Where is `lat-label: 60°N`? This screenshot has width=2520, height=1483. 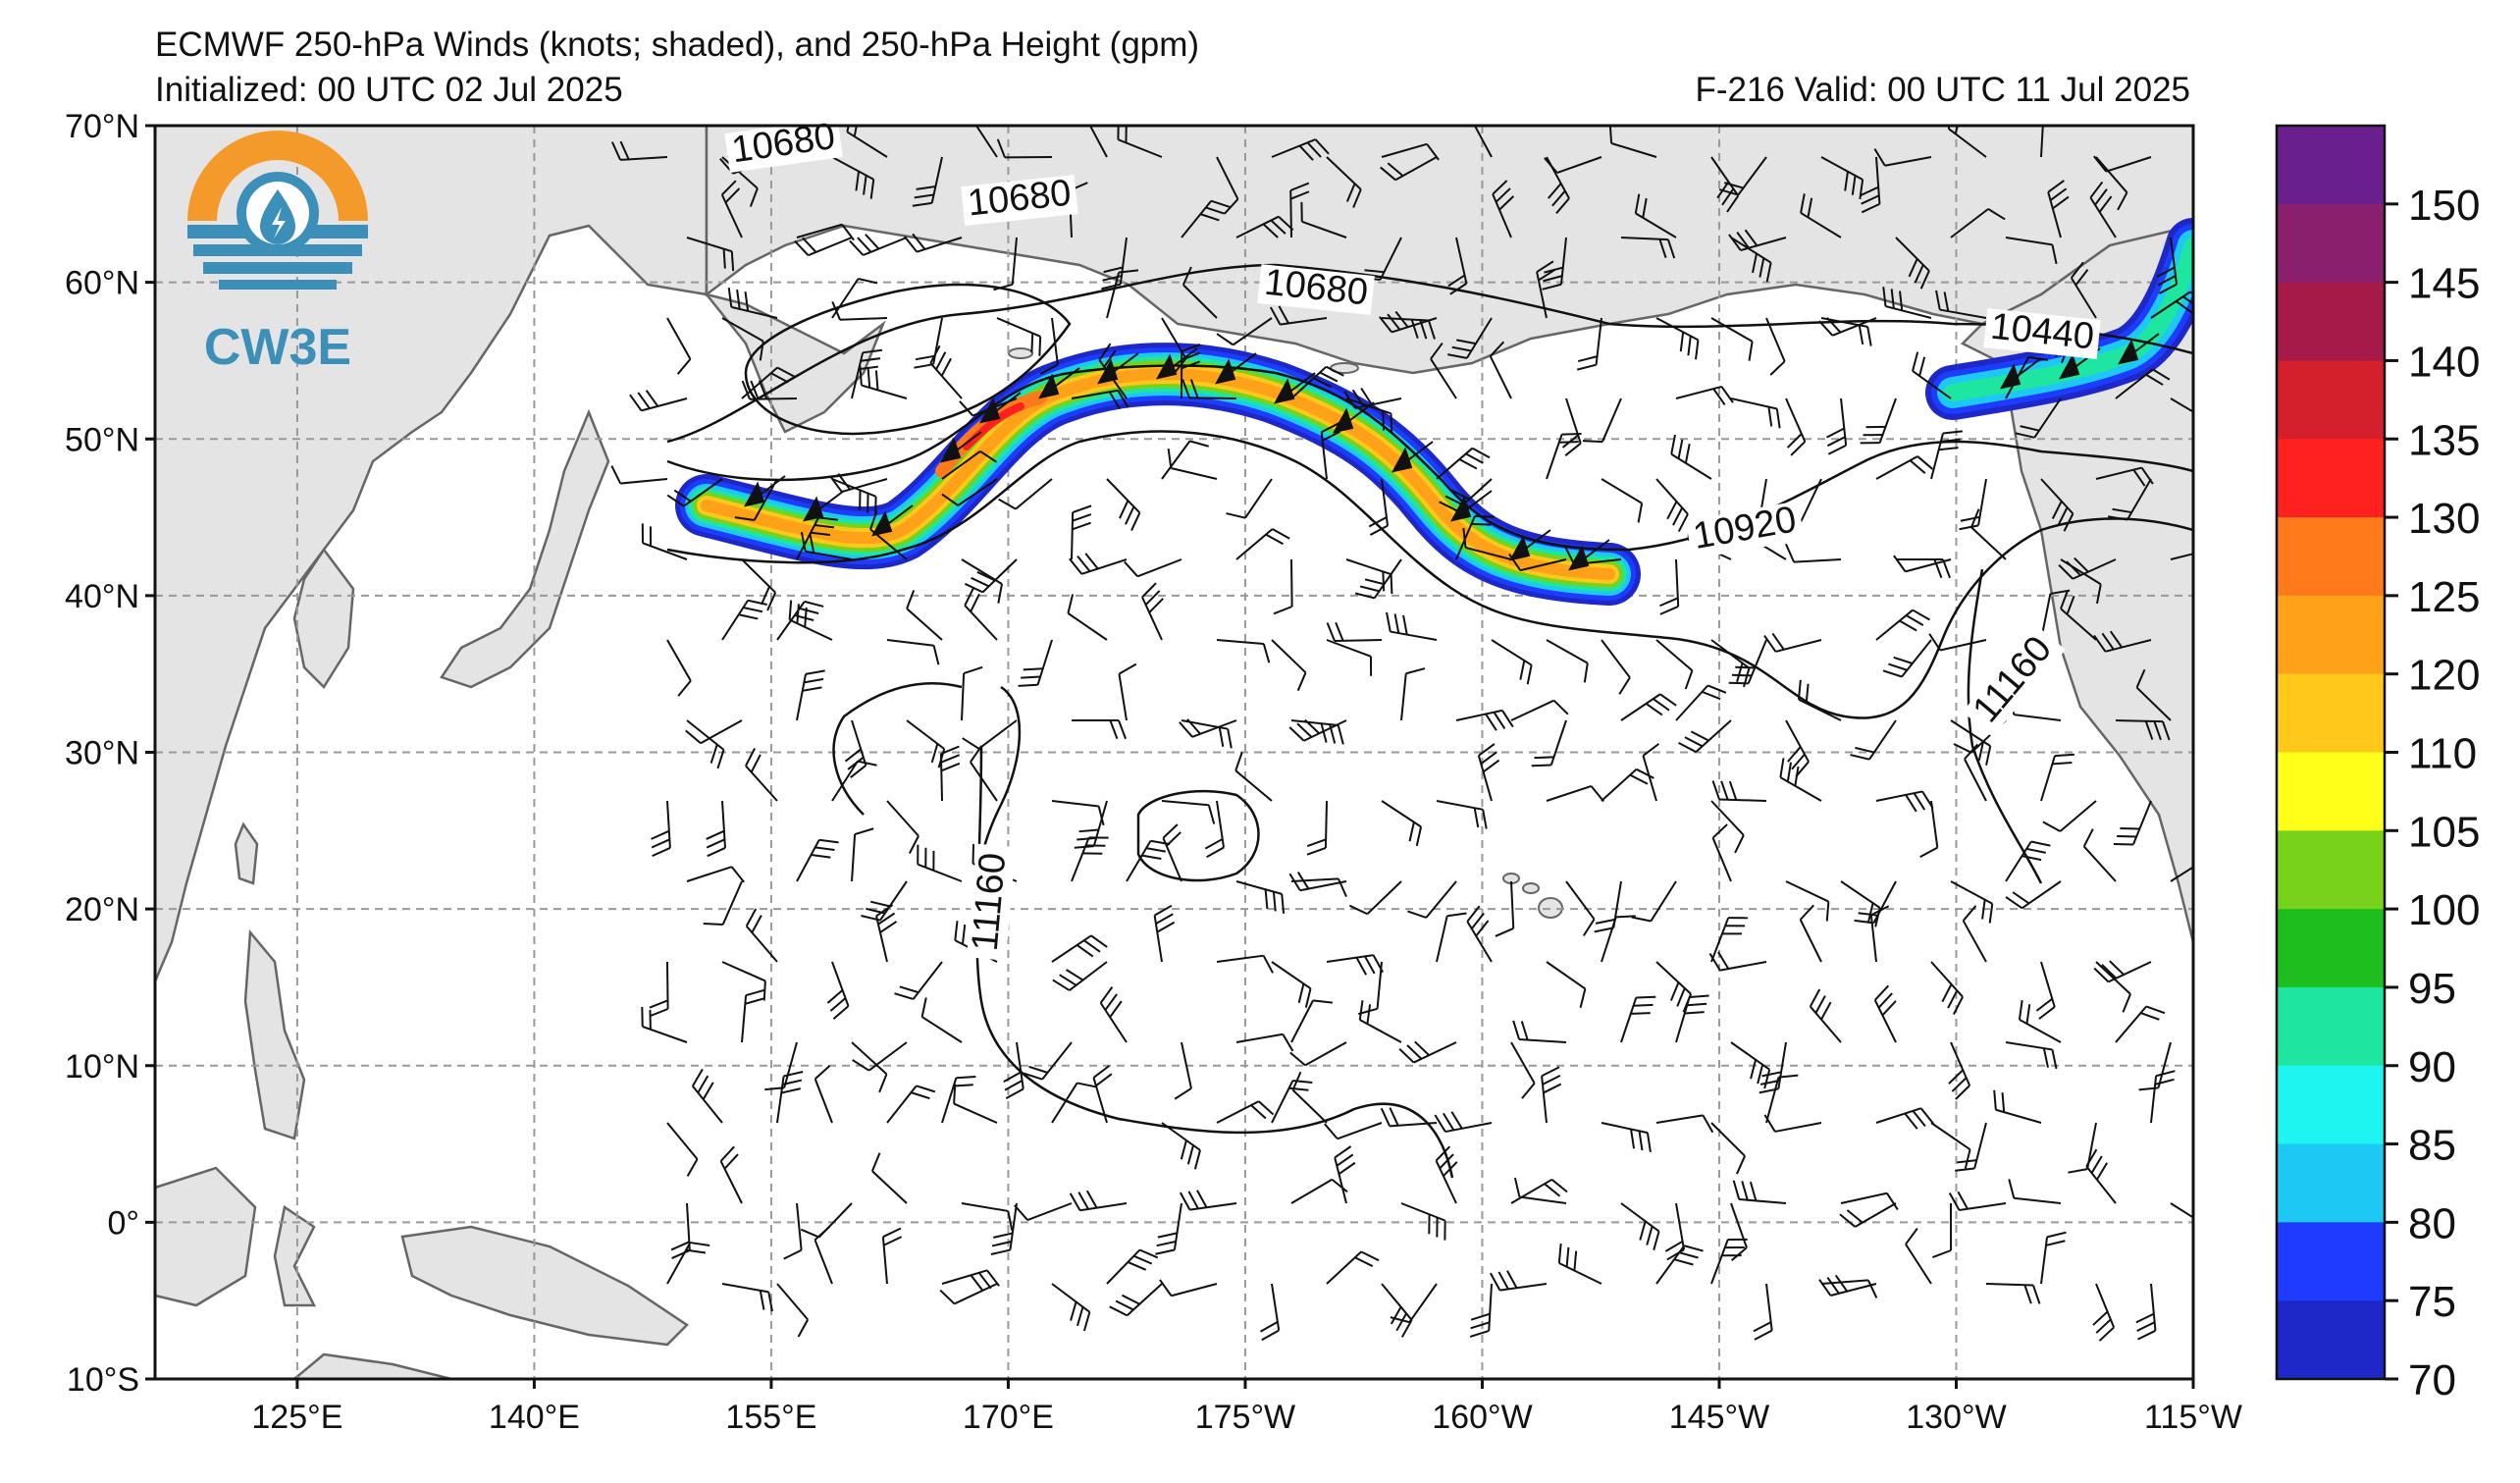 lat-label: 60°N is located at coordinates (102, 283).